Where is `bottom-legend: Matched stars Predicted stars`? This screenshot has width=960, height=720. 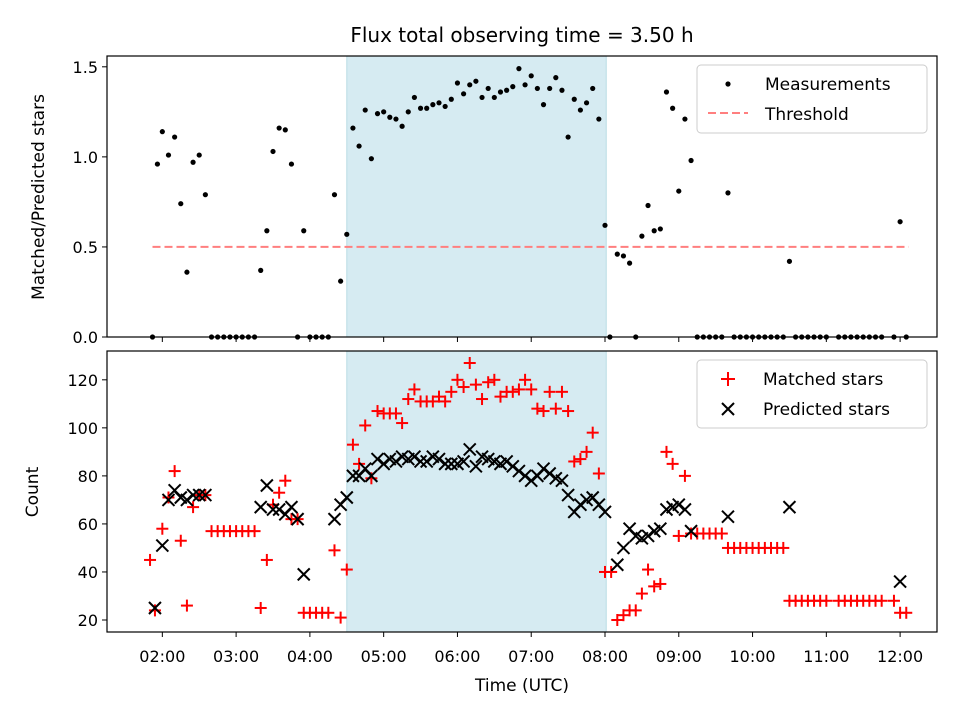
bottom-legend: Matched stars Predicted stars is located at coordinates (812, 394).